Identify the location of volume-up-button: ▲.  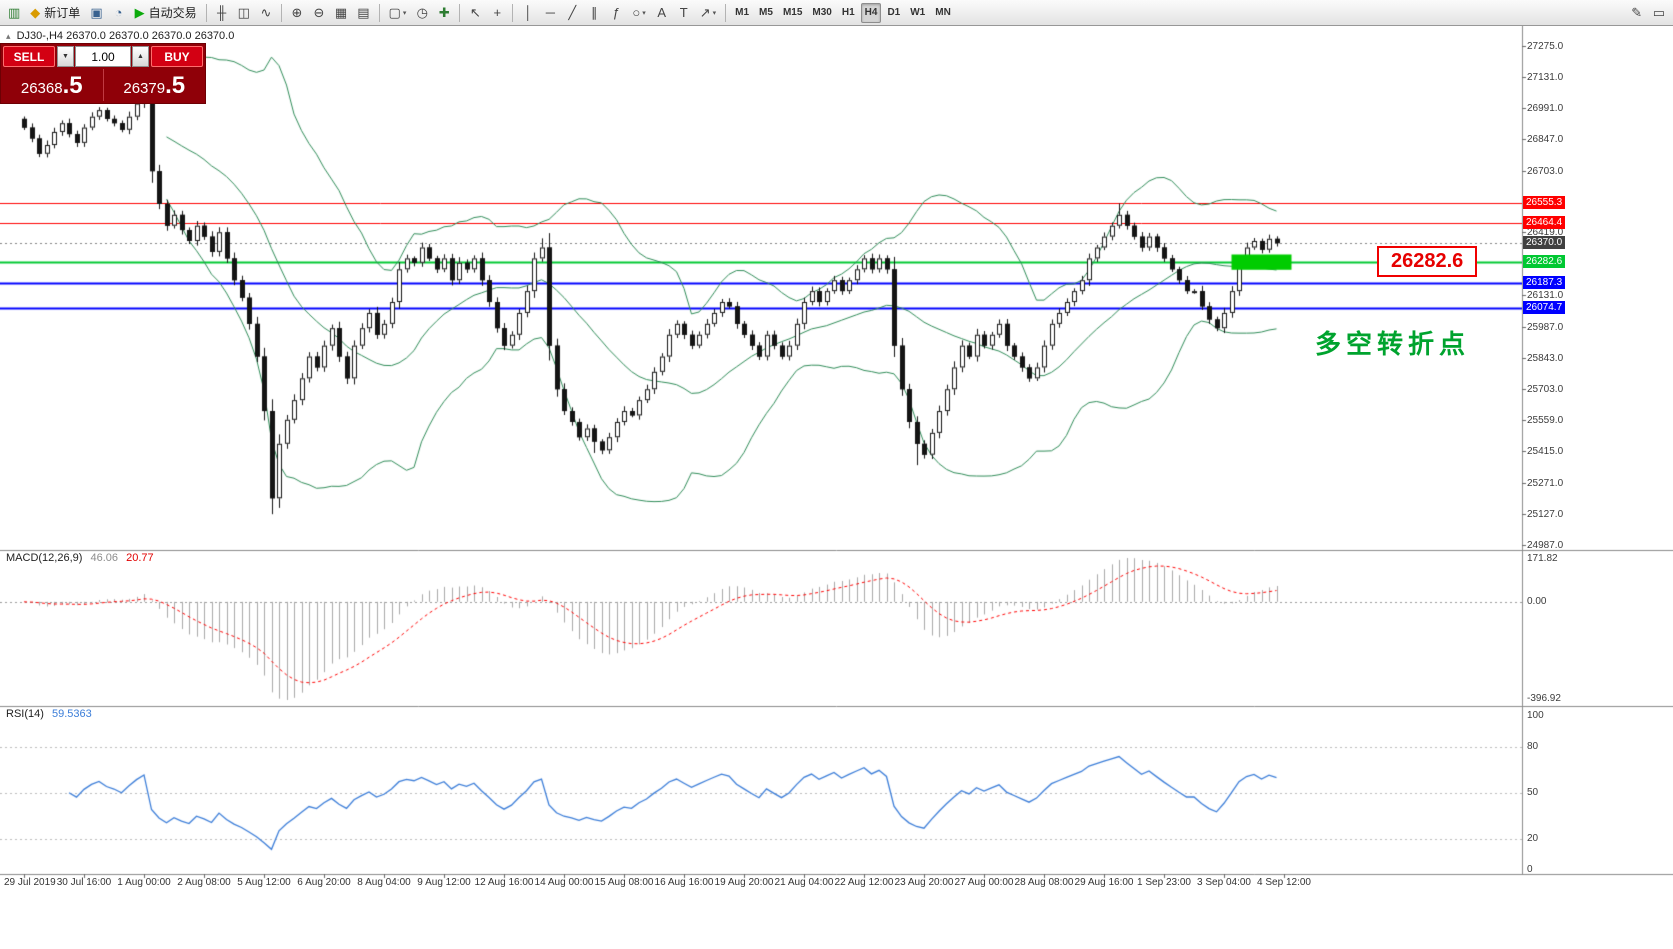
(140, 56).